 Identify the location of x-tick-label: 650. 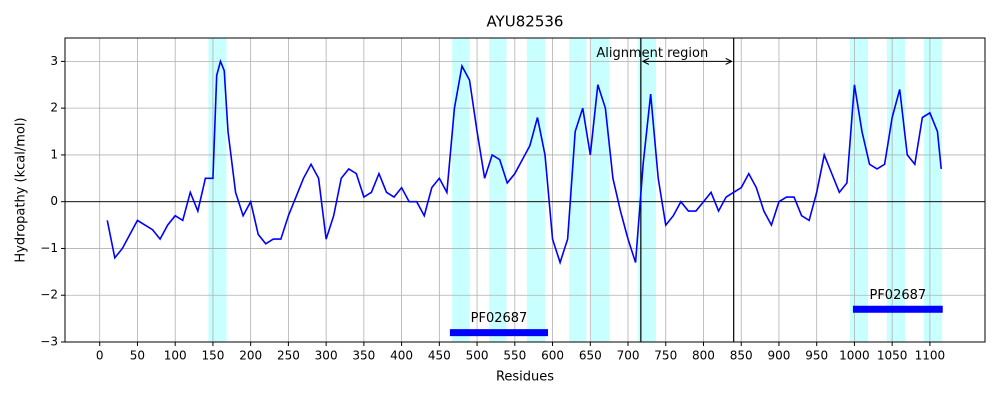
(590, 356).